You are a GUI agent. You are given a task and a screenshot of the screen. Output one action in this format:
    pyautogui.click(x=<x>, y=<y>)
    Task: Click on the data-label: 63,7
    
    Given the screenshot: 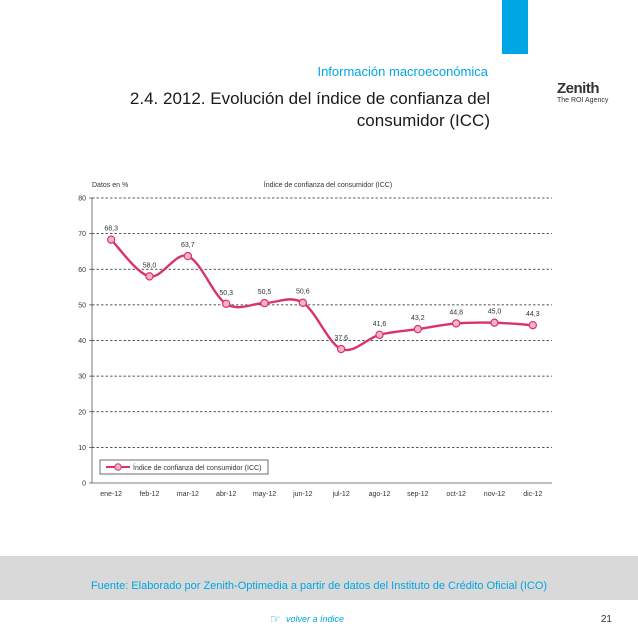 What is the action you would take?
    pyautogui.click(x=188, y=245)
    